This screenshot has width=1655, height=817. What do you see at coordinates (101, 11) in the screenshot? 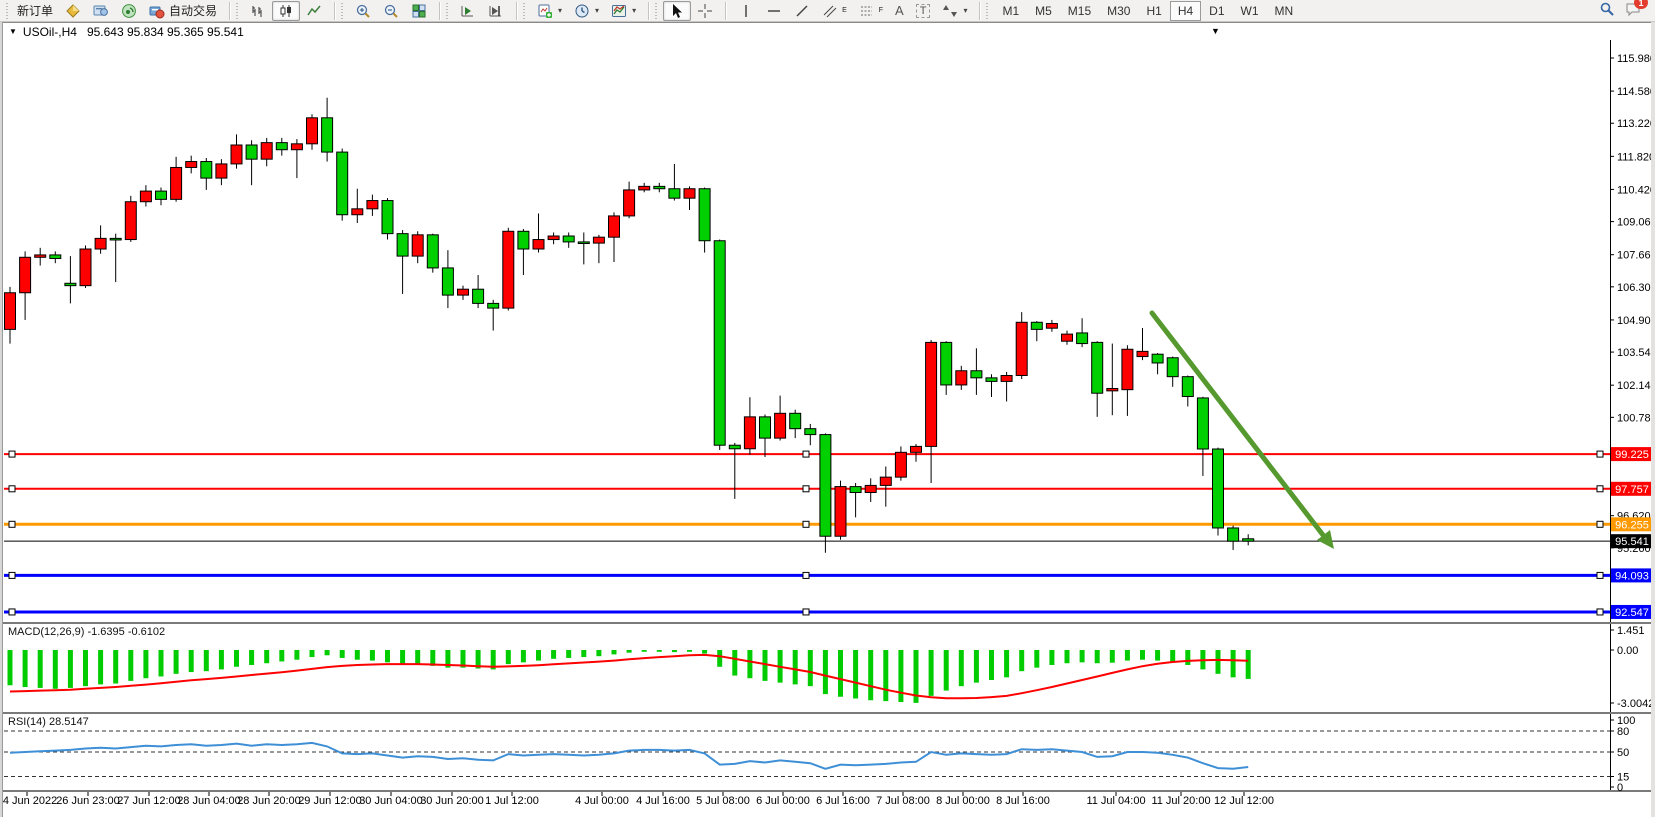
I see `web-terminal-icon` at bounding box center [101, 11].